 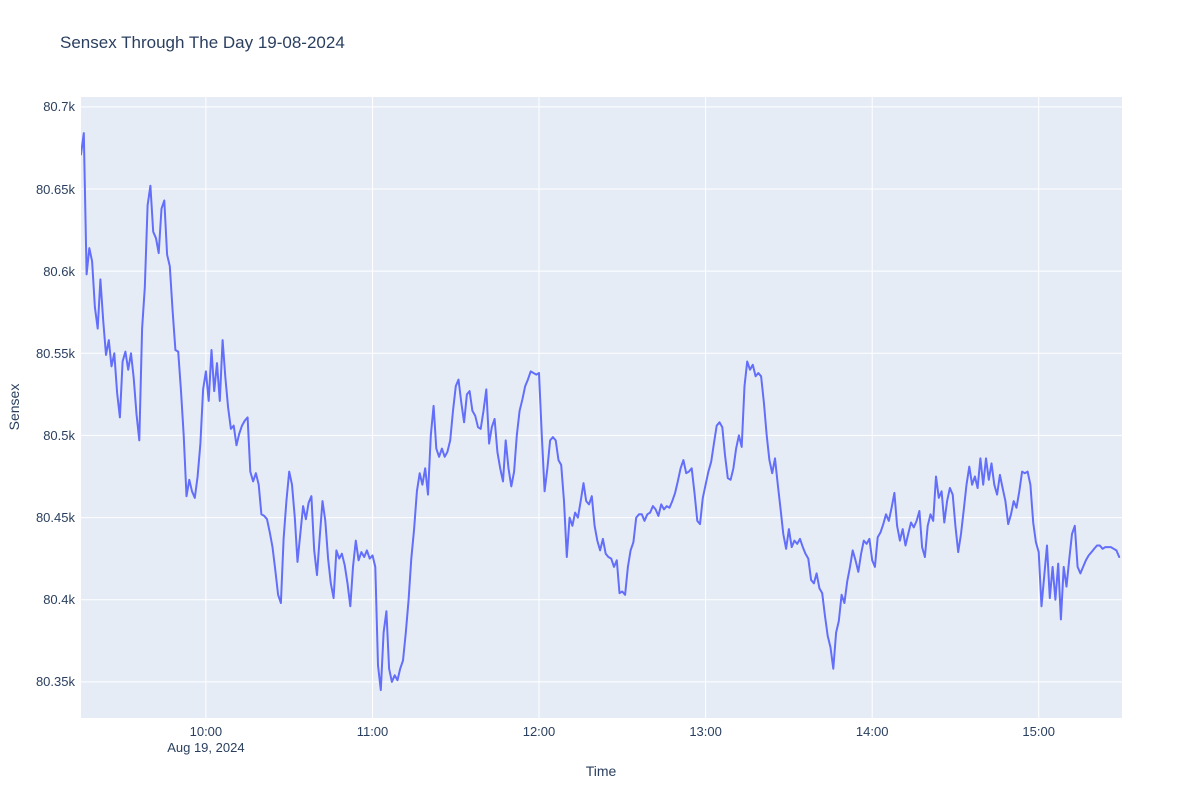 What do you see at coordinates (55, 353) in the screenshot?
I see `y-tick-label: 80.55k` at bounding box center [55, 353].